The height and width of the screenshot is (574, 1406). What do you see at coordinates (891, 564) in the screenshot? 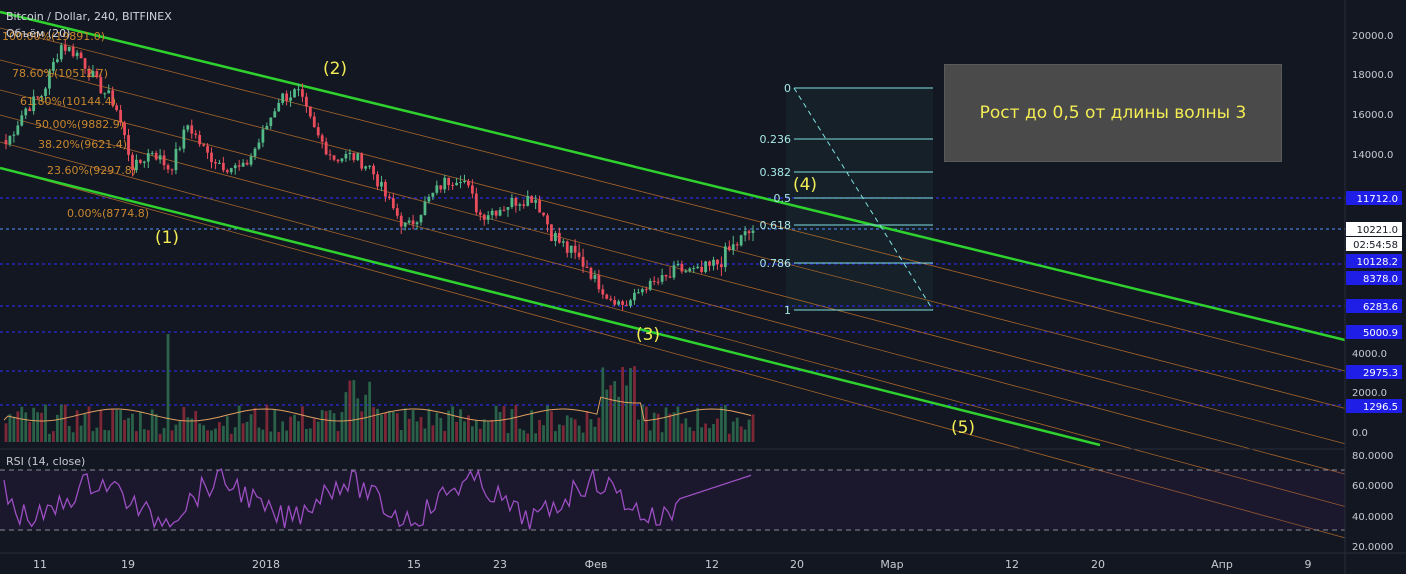
I see `time-tick-label: Мар` at bounding box center [891, 564].